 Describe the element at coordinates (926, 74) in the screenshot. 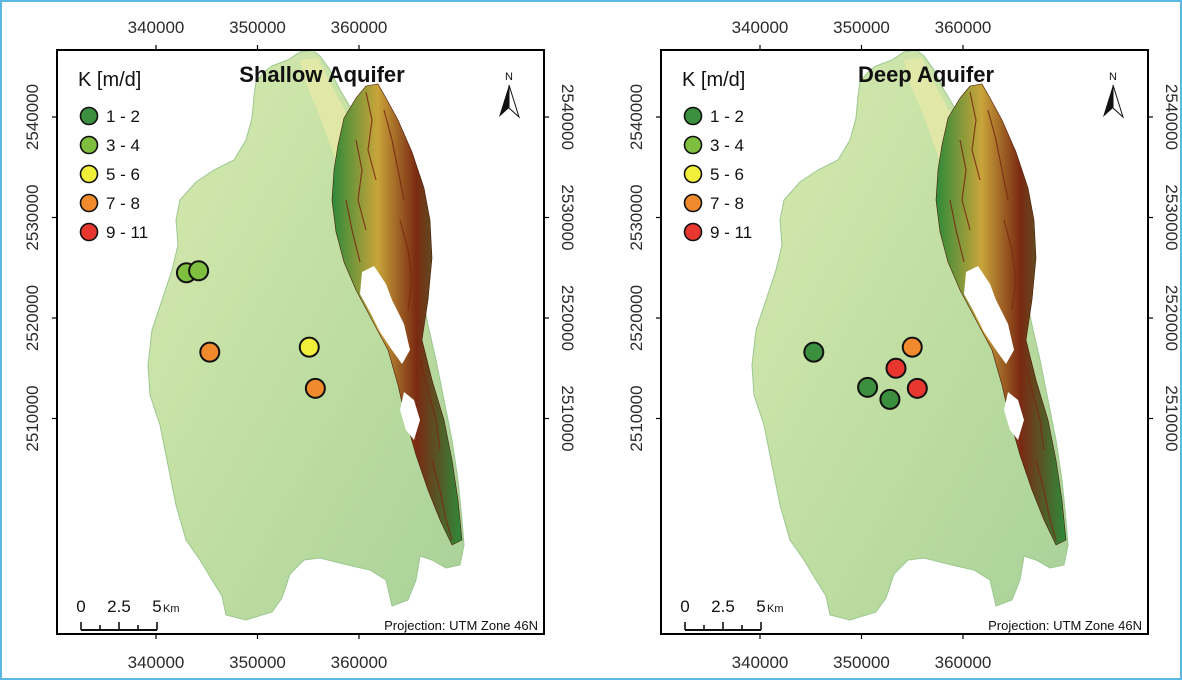

I see `map-title: Deep Aquifer` at that location.